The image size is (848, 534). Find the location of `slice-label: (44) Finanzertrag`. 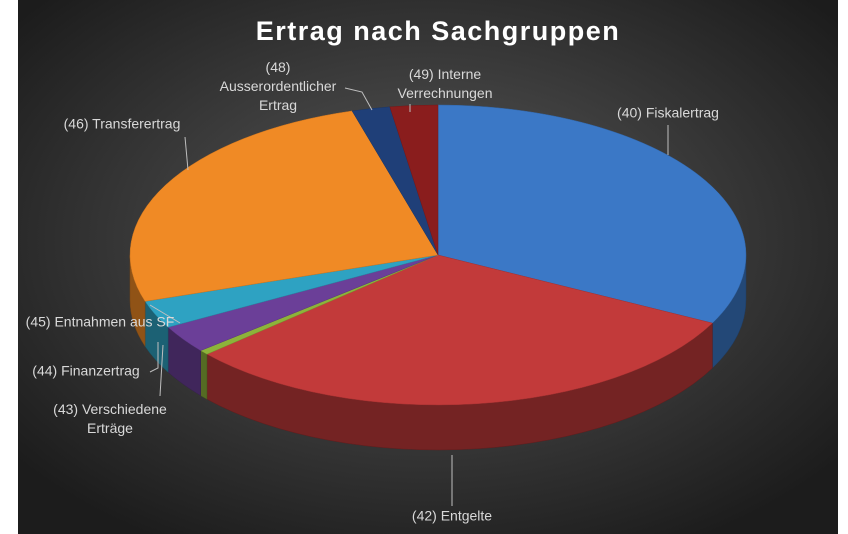

slice-label: (44) Finanzertrag is located at coordinates (85, 371).